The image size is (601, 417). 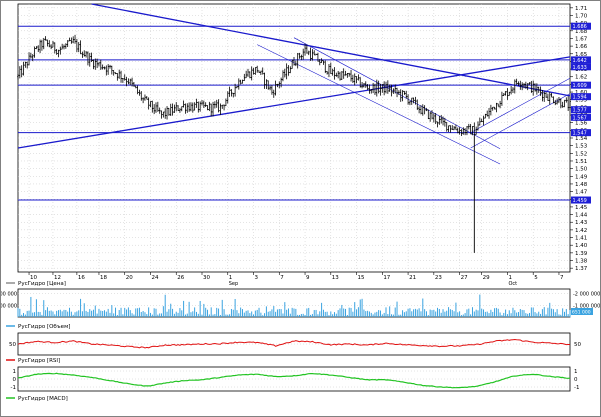 I want to click on rsi-axis-label-right: 50, so click(x=577, y=345).